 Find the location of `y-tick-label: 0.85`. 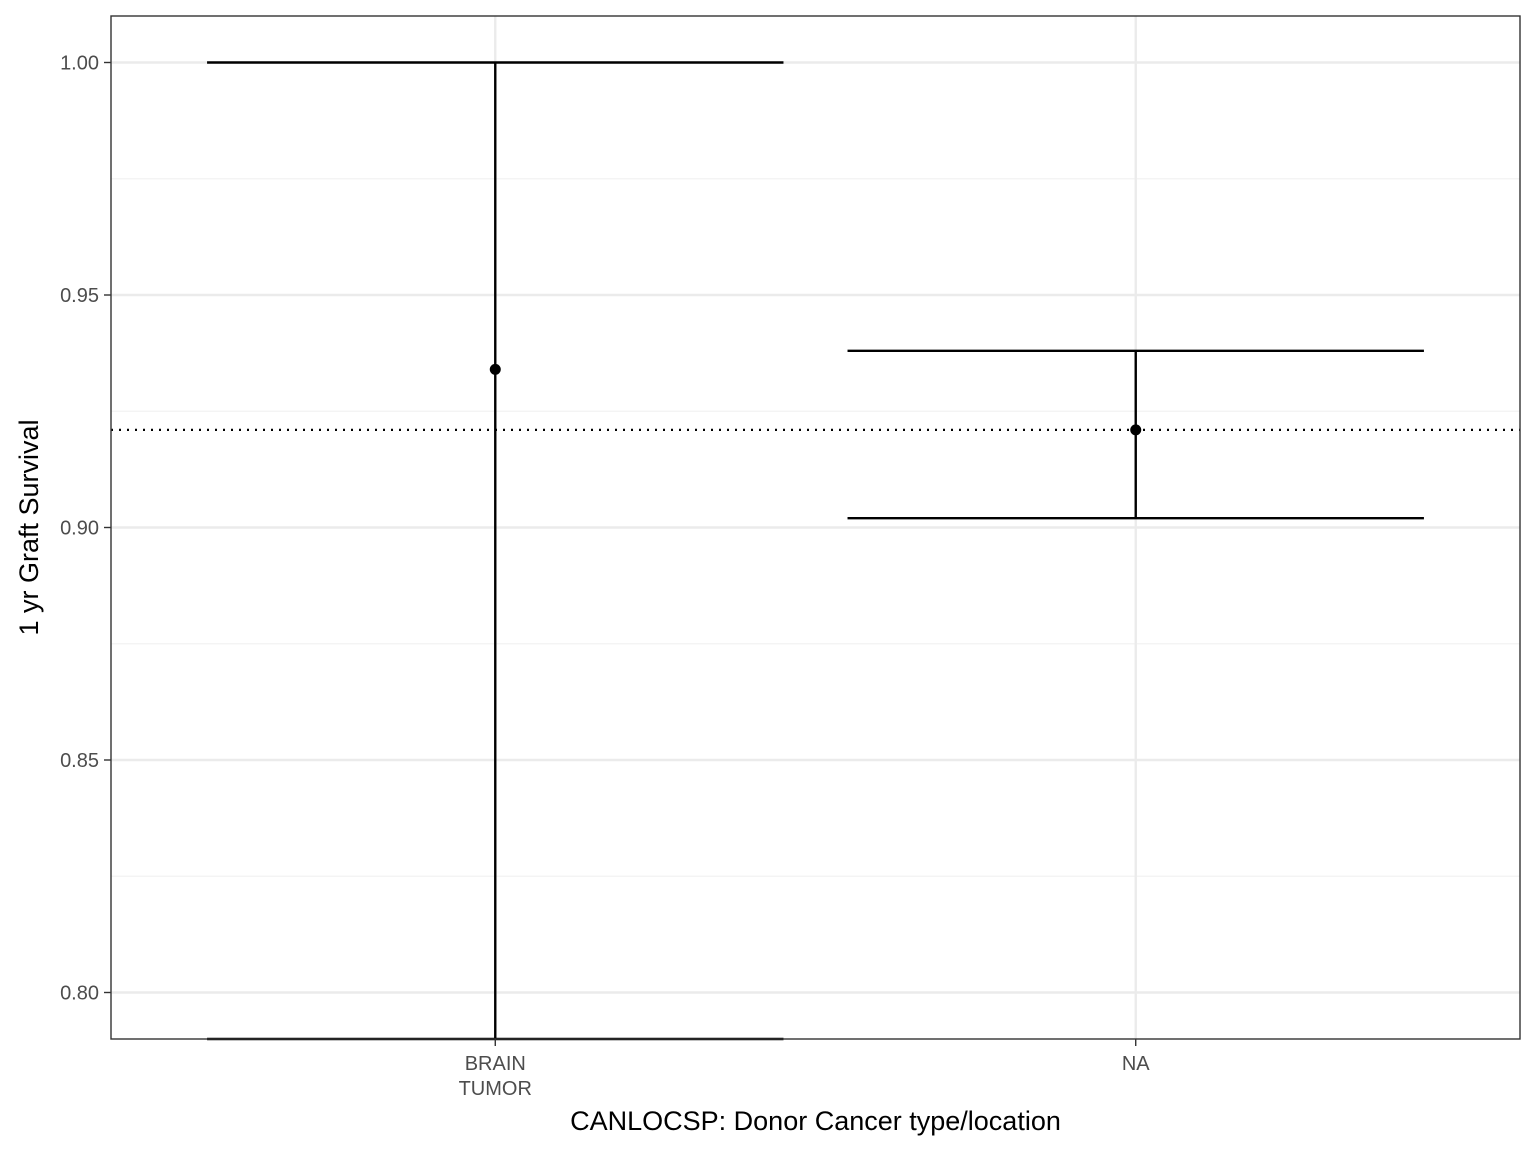

y-tick-label: 0.85 is located at coordinates (79, 761).